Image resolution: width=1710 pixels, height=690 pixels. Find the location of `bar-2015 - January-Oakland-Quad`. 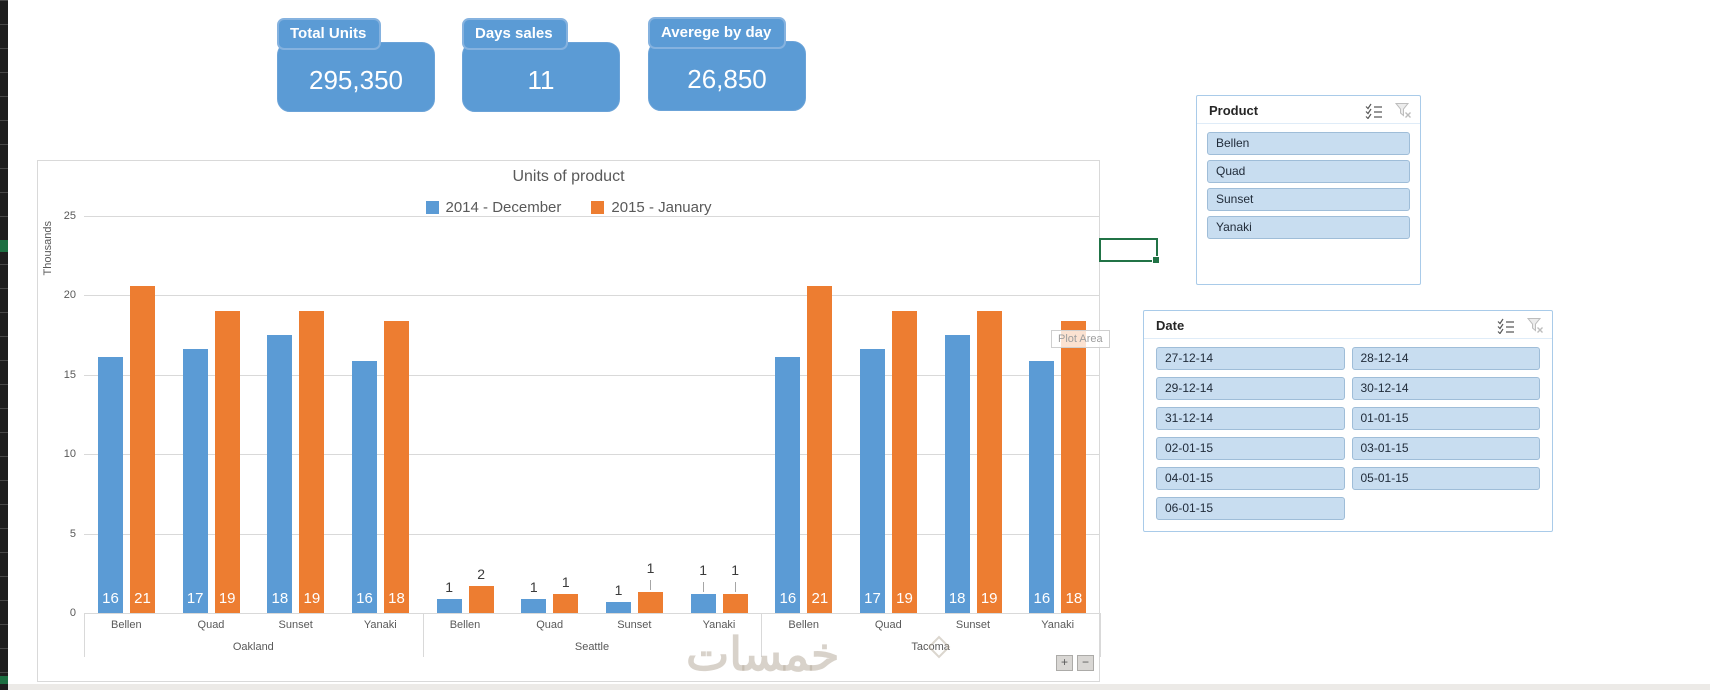

bar-2015 - January-Oakland-Quad is located at coordinates (227, 462).